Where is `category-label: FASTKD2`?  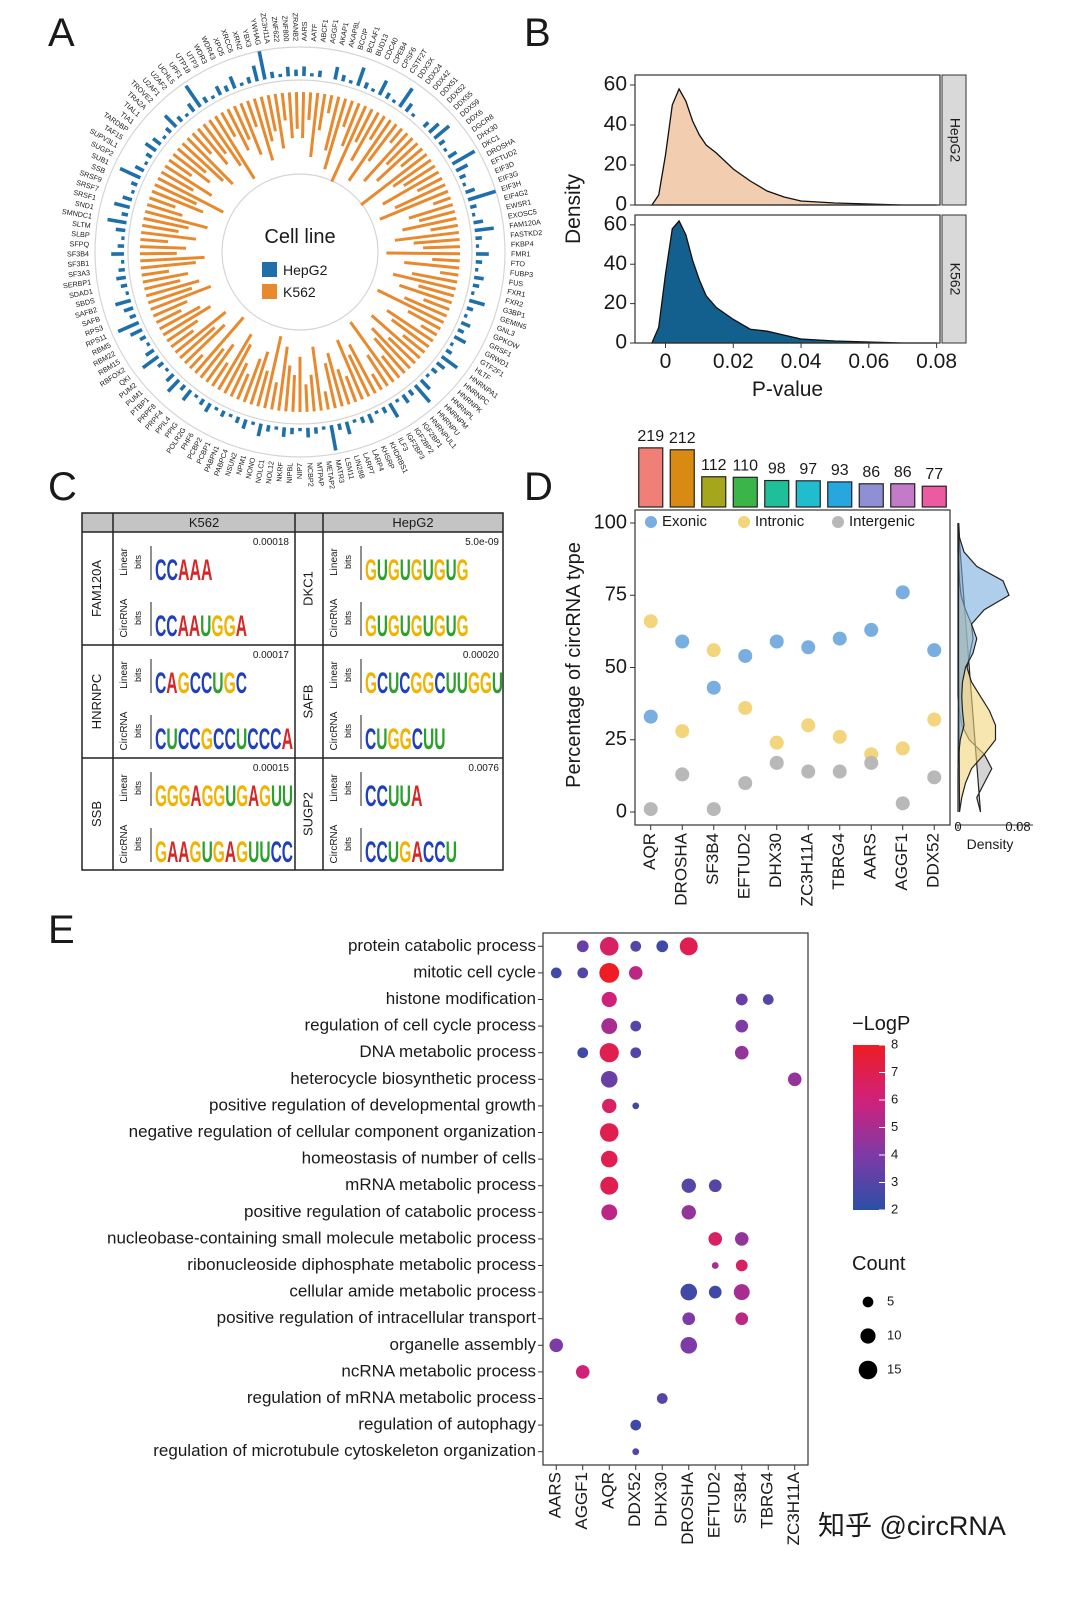
category-label: FASTKD2 is located at coordinates (526, 233).